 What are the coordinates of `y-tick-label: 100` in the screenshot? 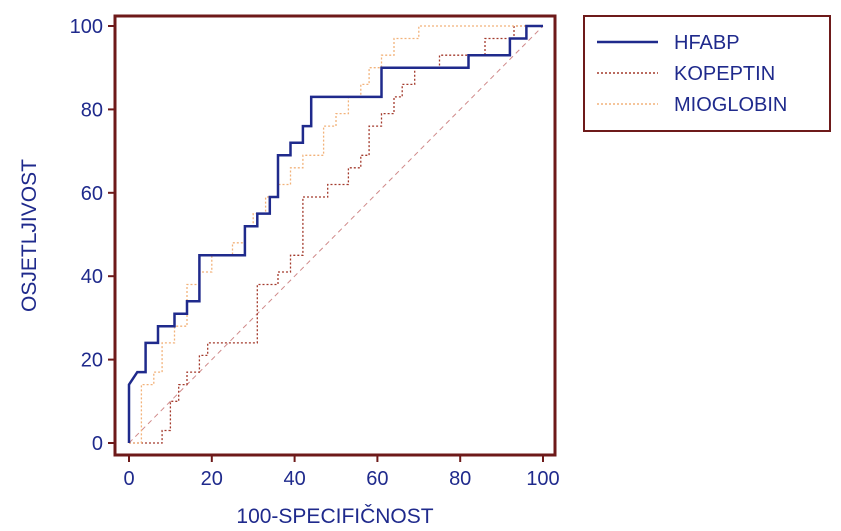 It's located at (86, 27).